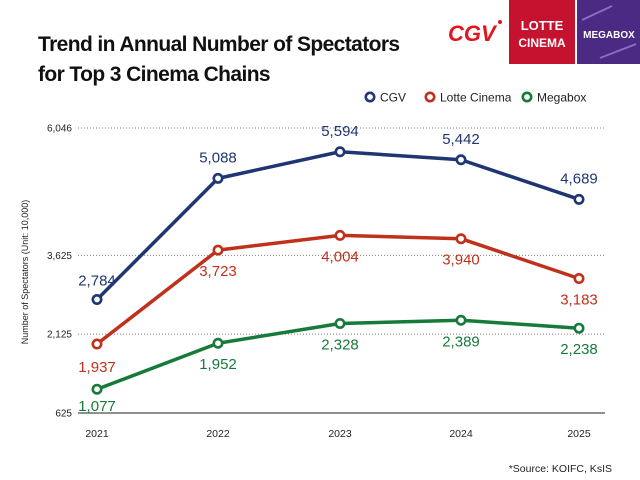 The width and height of the screenshot is (640, 480). Describe the element at coordinates (393, 98) in the screenshot. I see `legend-label: CGV` at that location.